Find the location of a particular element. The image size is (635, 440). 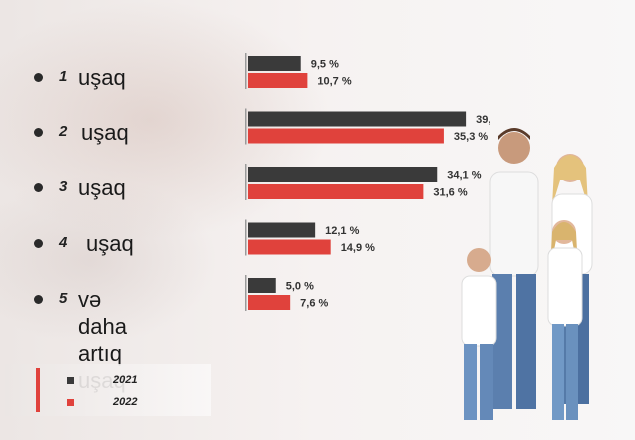

legend: 2021 2022 is located at coordinates (108, 390).